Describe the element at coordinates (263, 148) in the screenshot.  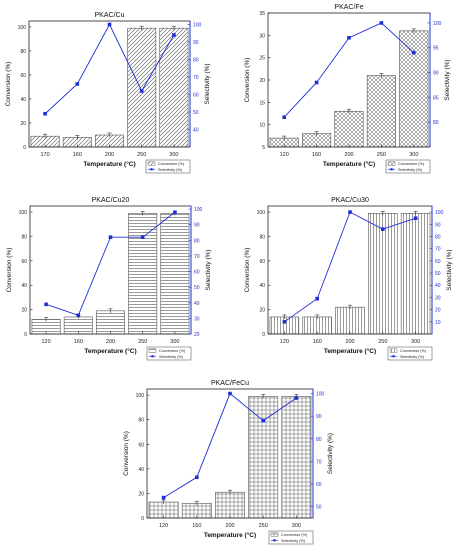
I see `left-tick-label: 5` at that location.